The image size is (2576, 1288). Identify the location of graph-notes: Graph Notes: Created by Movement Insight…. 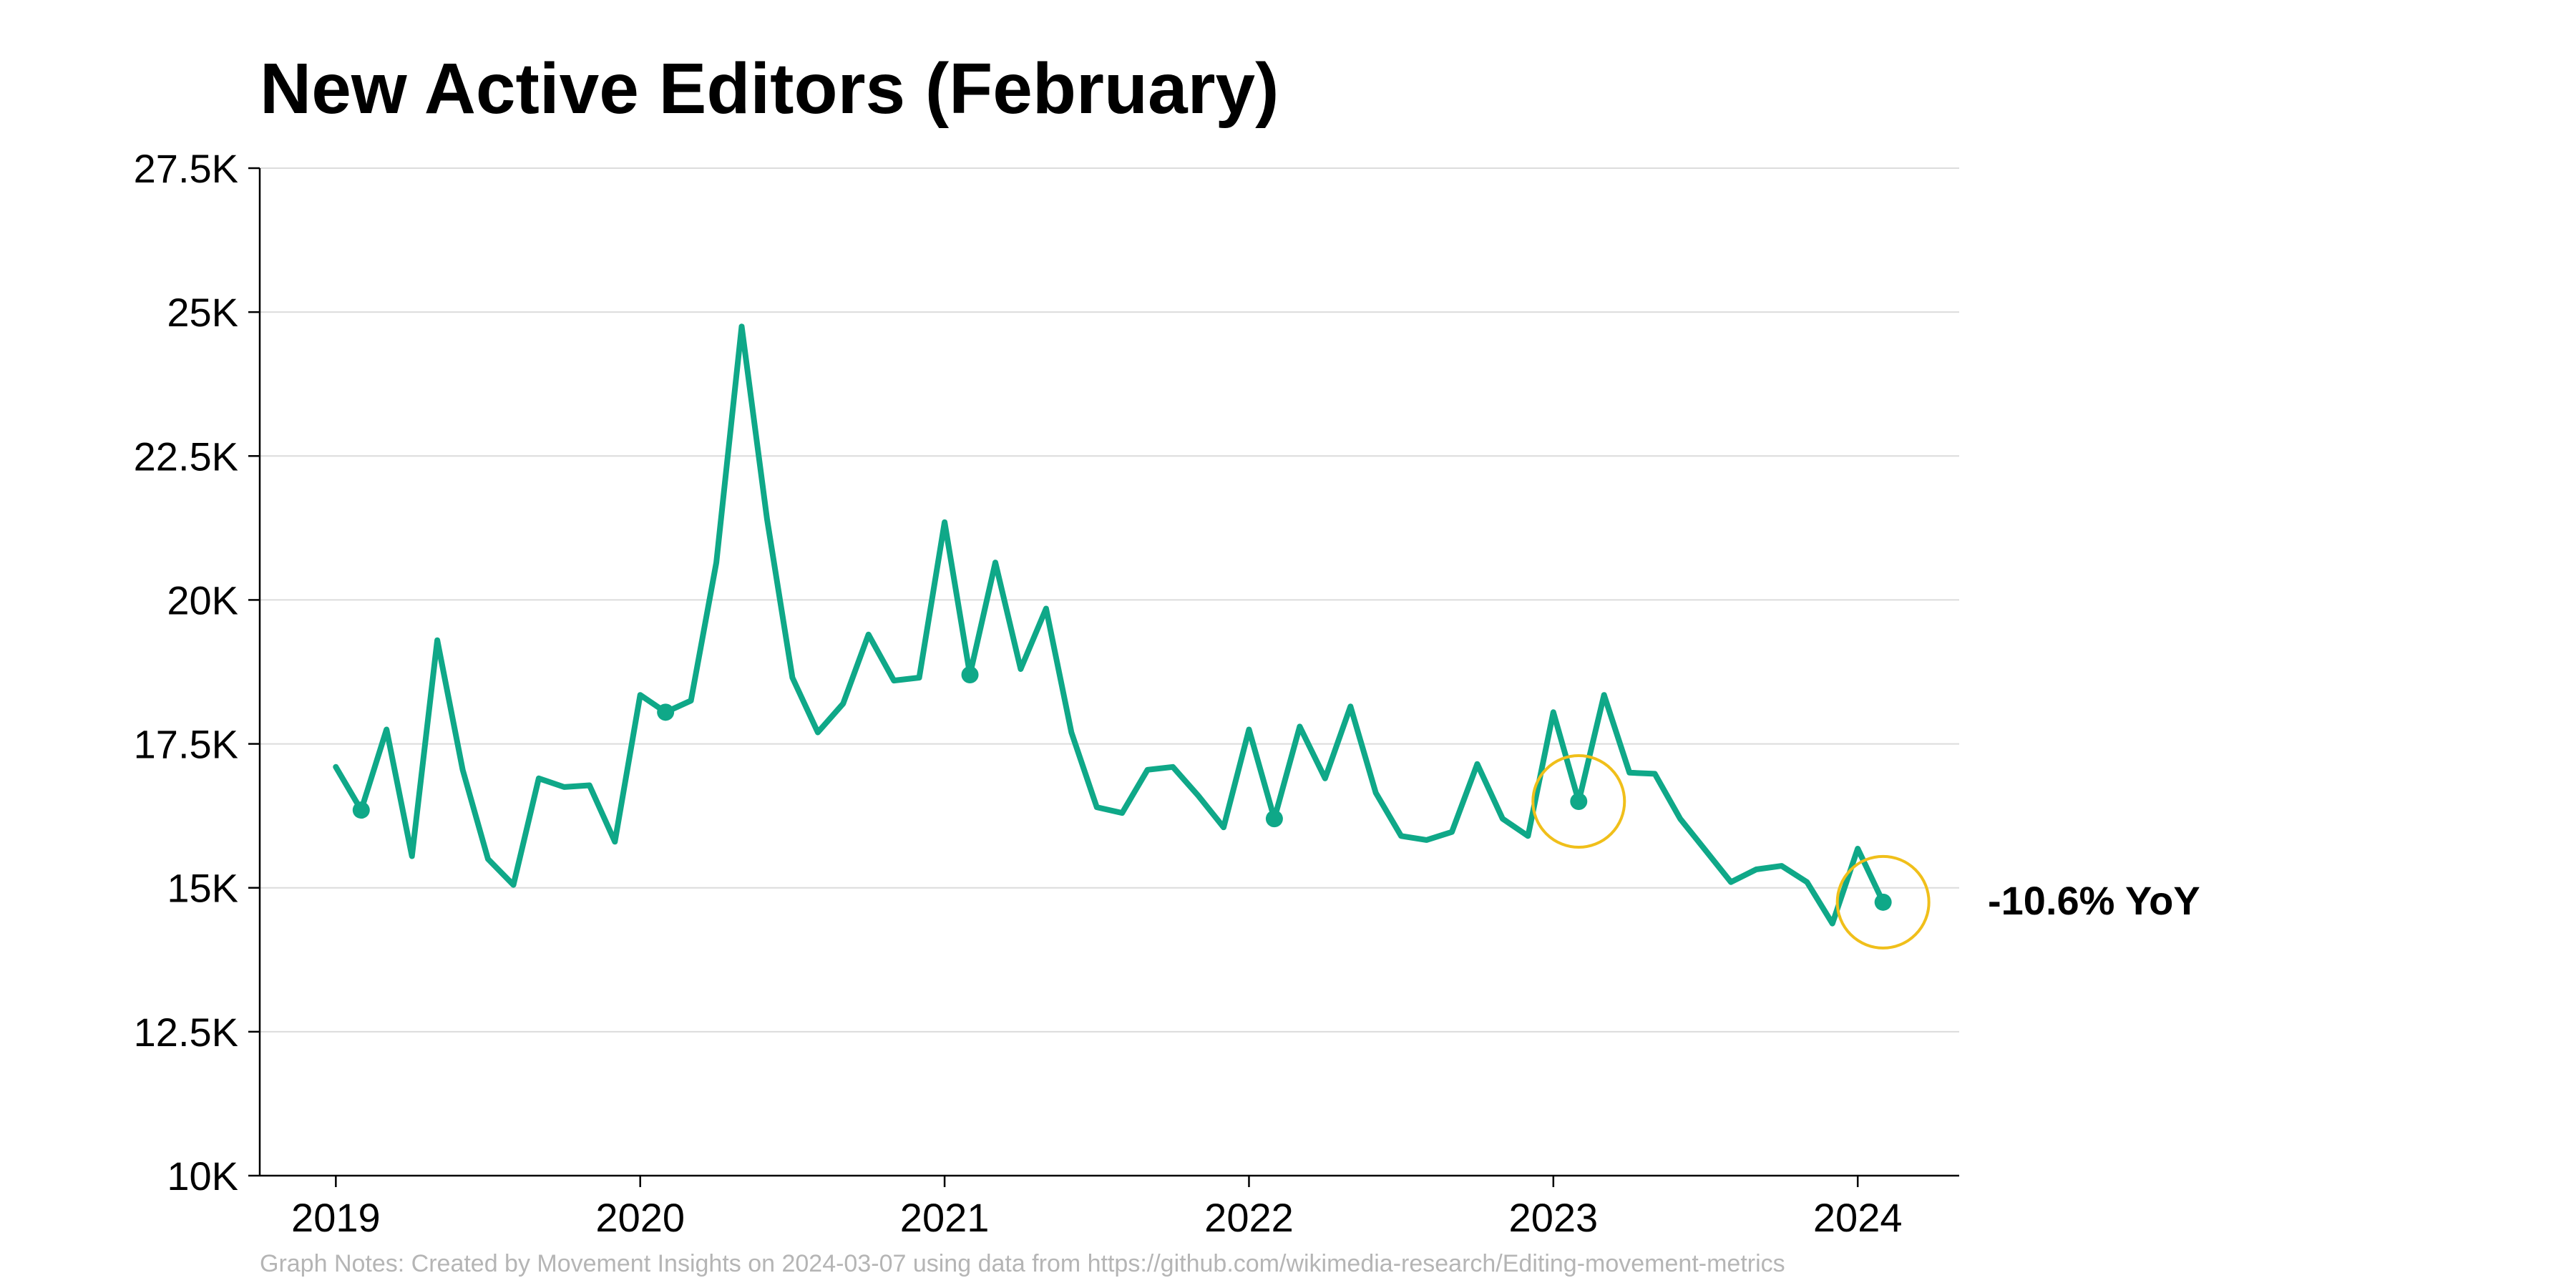
(1022, 1263).